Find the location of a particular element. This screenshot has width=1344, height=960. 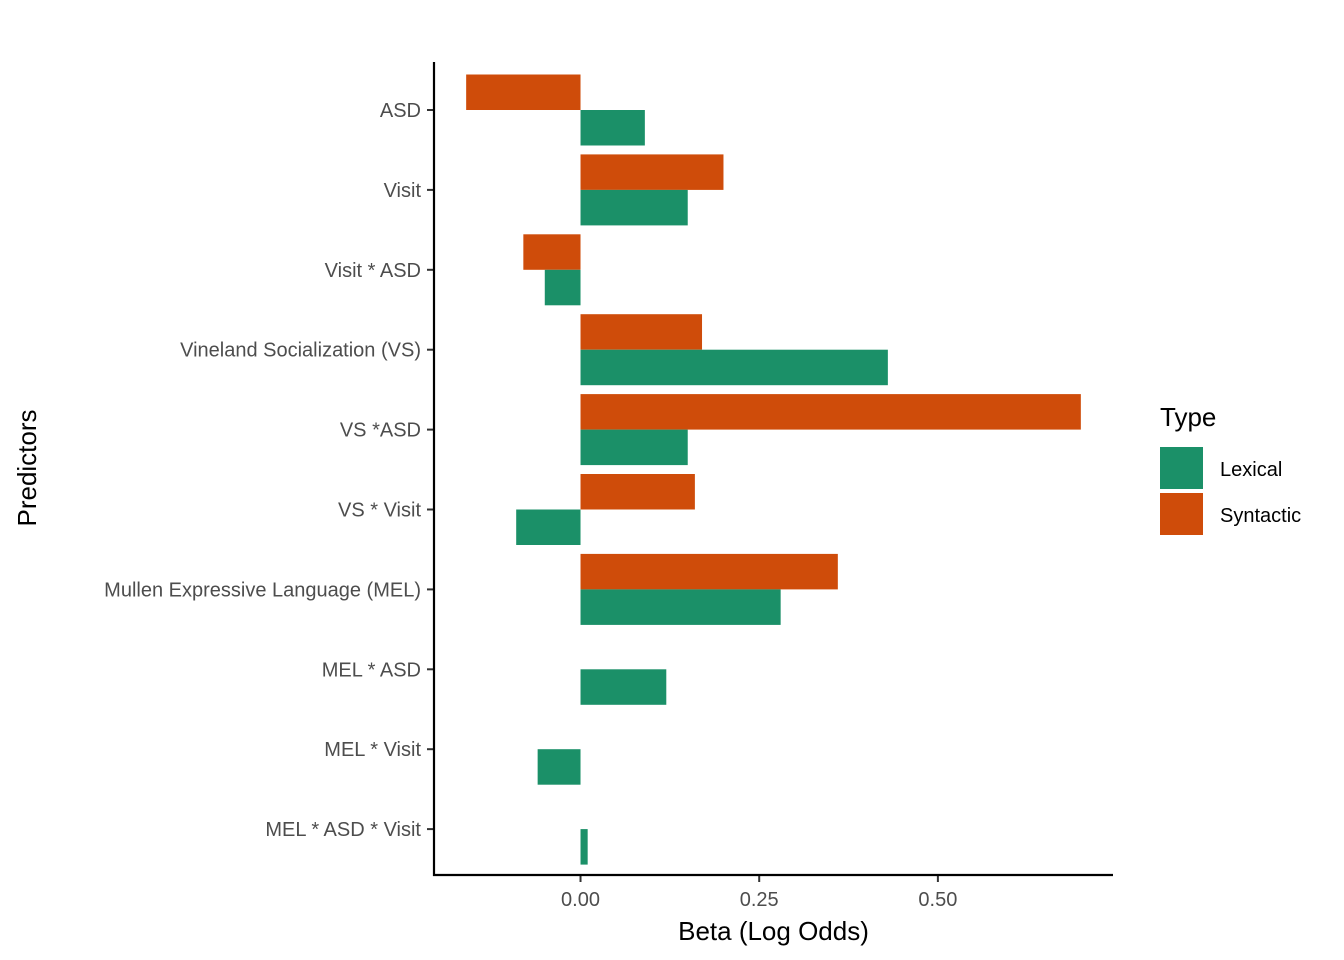

x-axis-title: Beta (Log Odds) is located at coordinates (773, 931).